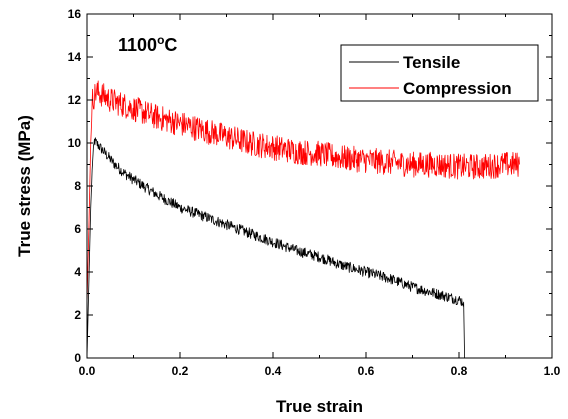  What do you see at coordinates (75, 143) in the screenshot?
I see `y-tick-label: 10` at bounding box center [75, 143].